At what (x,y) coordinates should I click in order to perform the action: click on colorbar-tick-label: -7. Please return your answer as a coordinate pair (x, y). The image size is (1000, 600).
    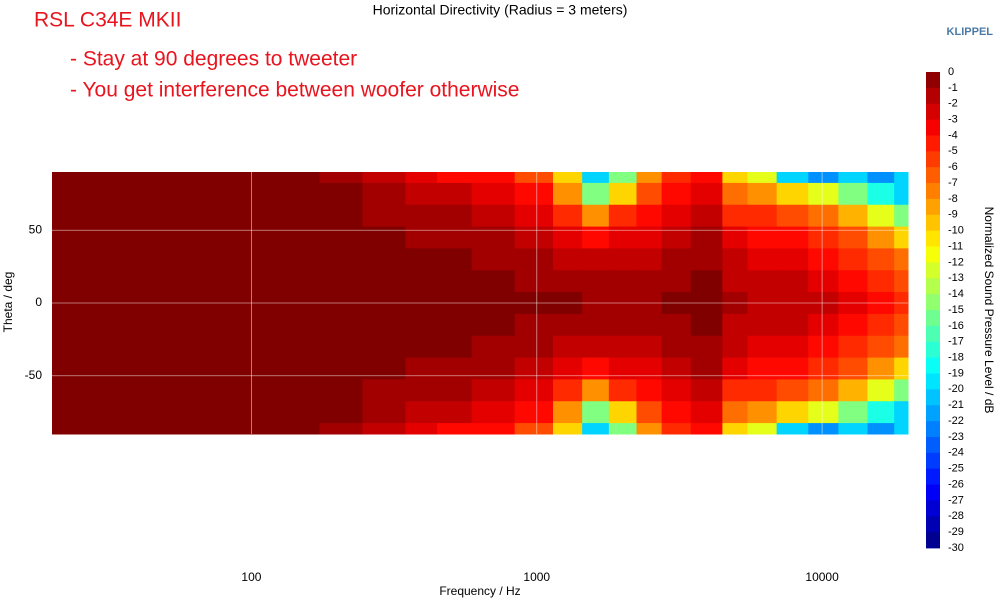
    Looking at the image, I should click on (953, 183).